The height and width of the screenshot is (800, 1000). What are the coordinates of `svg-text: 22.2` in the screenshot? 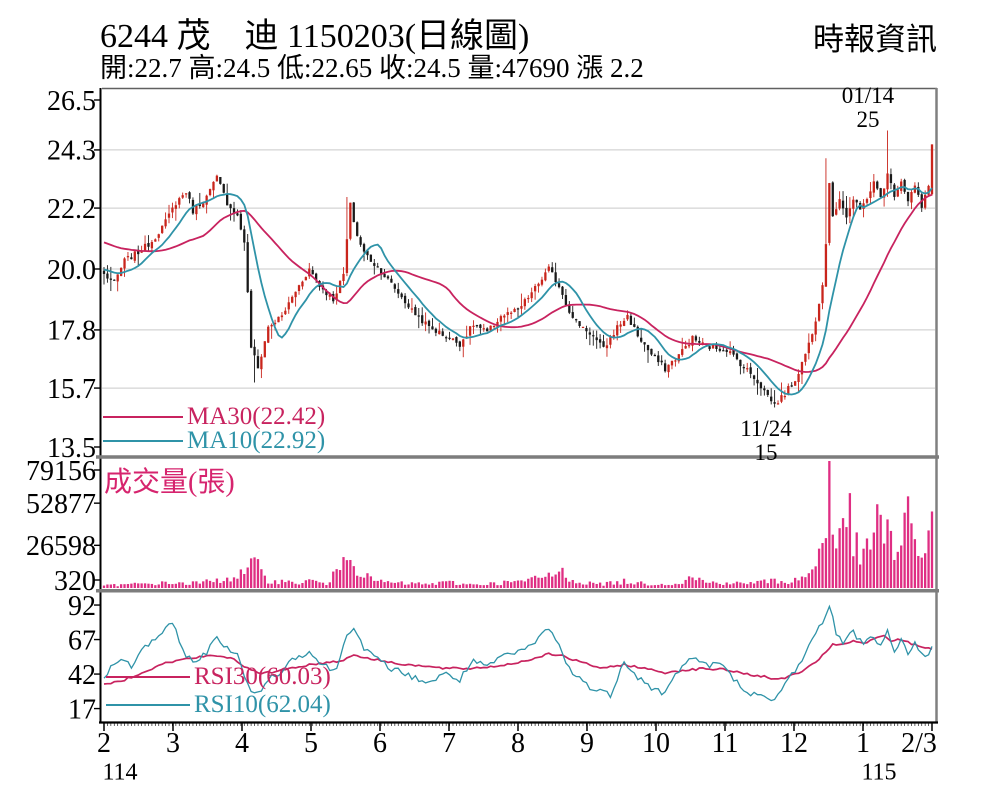 It's located at (71, 209).